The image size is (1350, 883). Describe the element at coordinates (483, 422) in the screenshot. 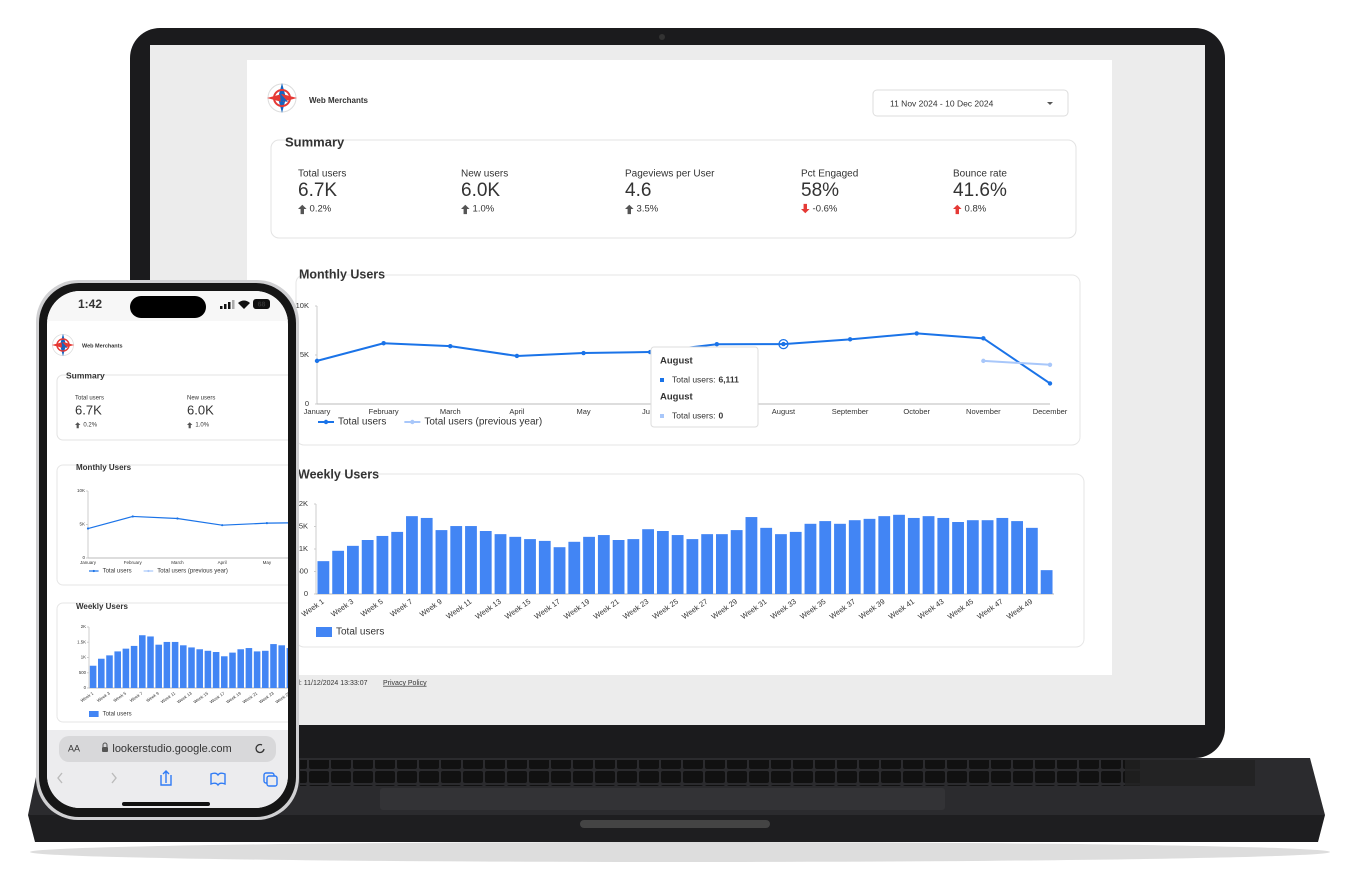

I see `legend-label: Total users (previous year)` at that location.